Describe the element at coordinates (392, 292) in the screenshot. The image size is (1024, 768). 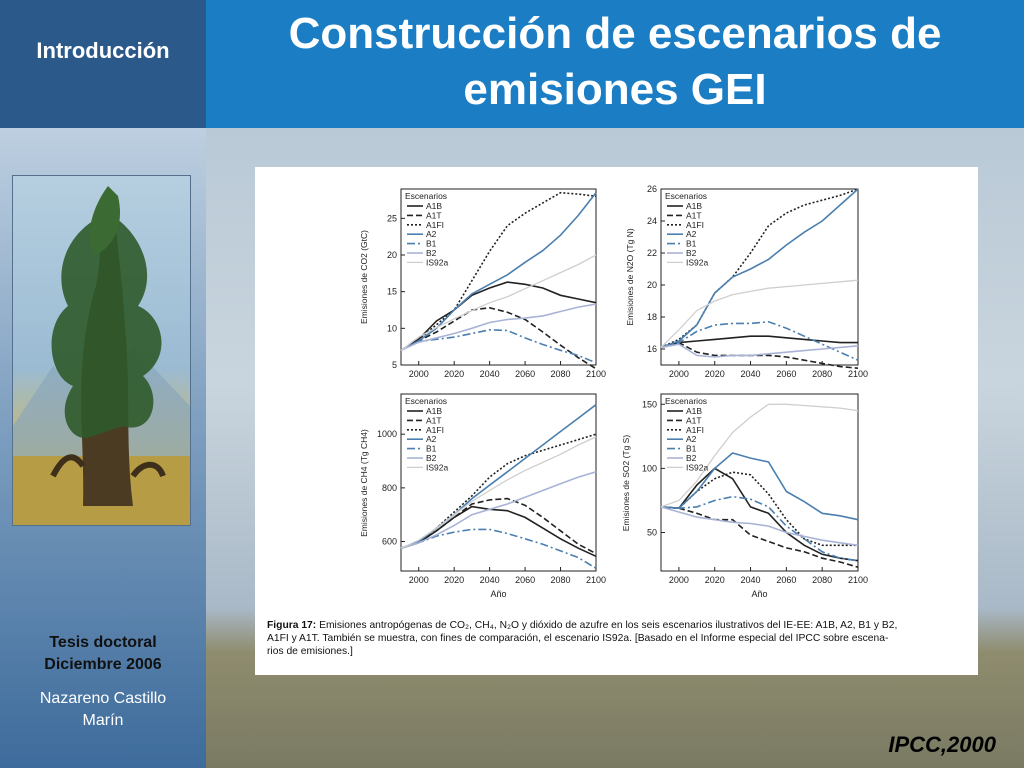
I see `y-tick-label: 15` at that location.